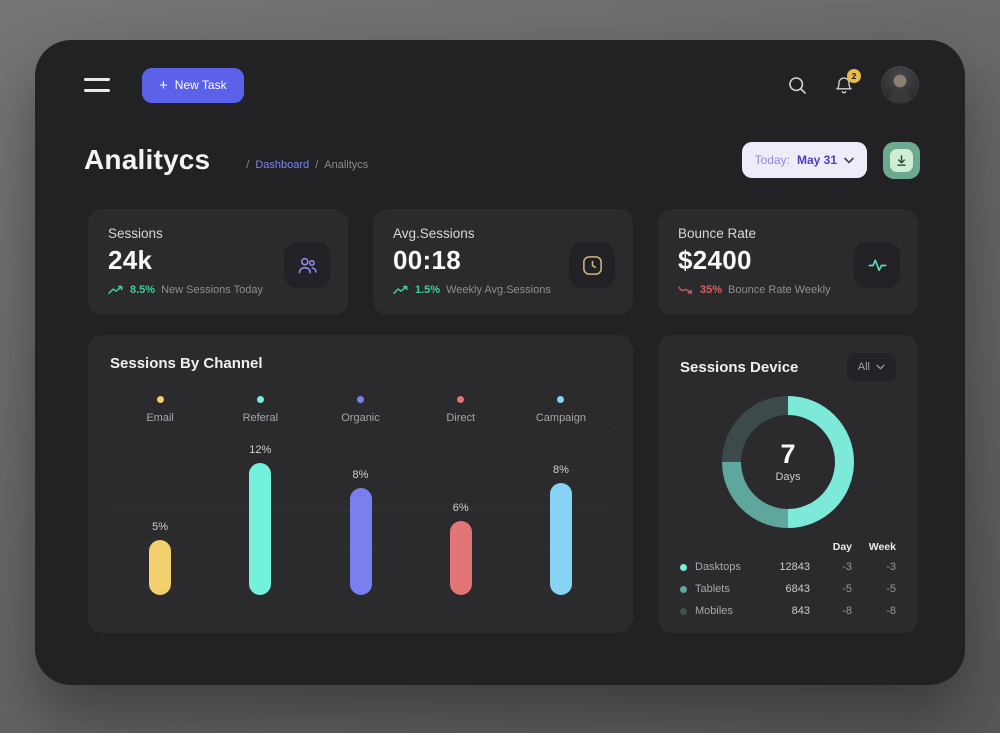 This screenshot has width=1000, height=733. Describe the element at coordinates (360, 418) in the screenshot. I see `legend-label: Organic` at that location.